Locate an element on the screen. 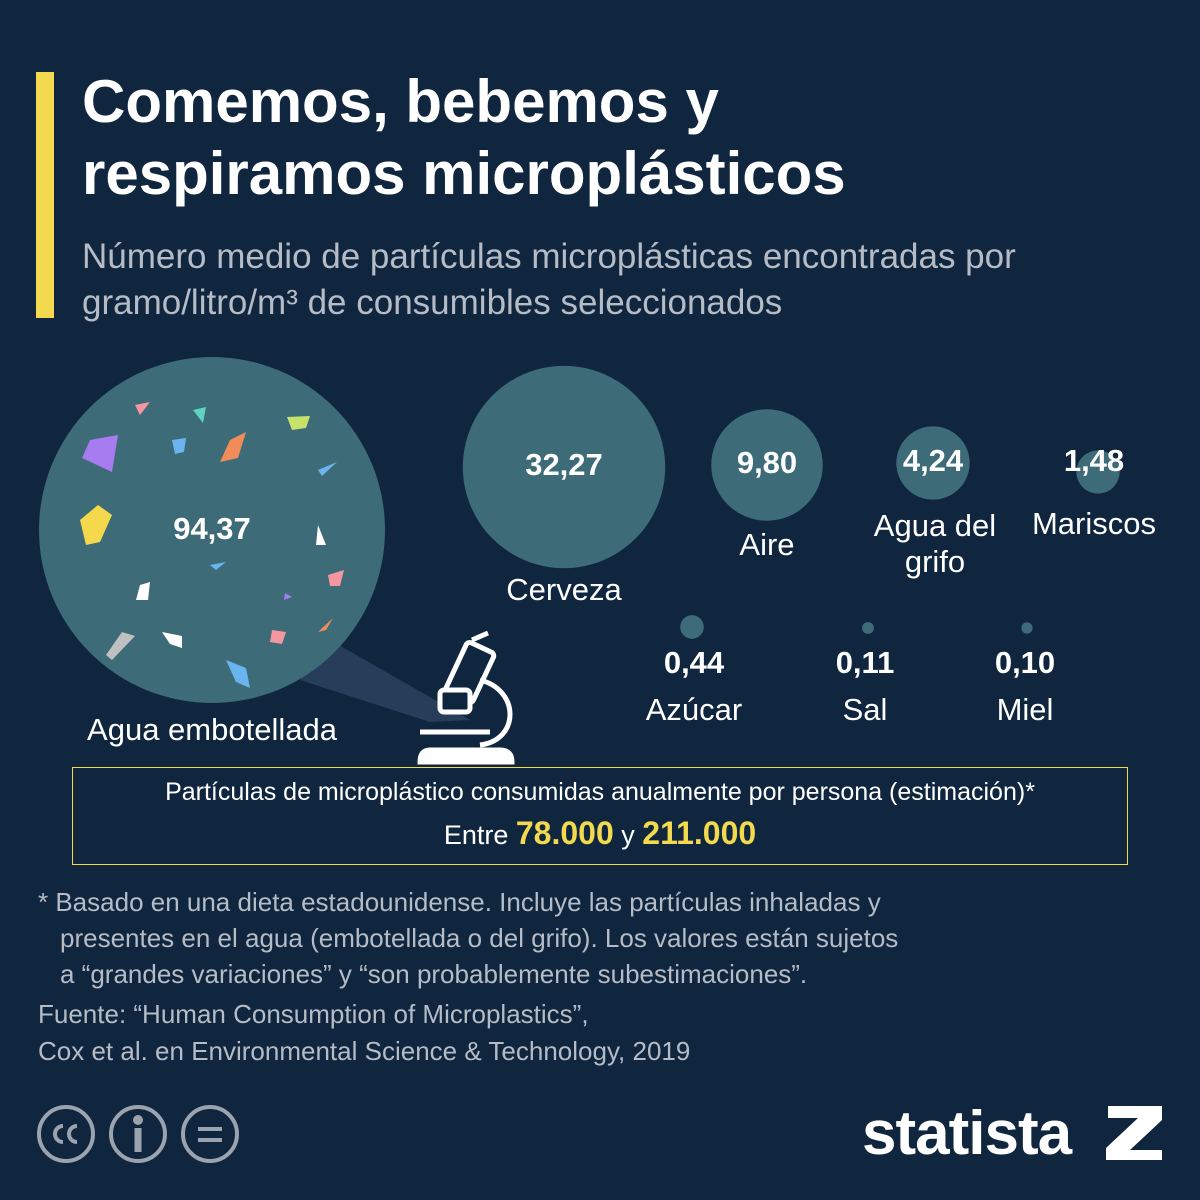  category-label: Azúcar is located at coordinates (694, 709).